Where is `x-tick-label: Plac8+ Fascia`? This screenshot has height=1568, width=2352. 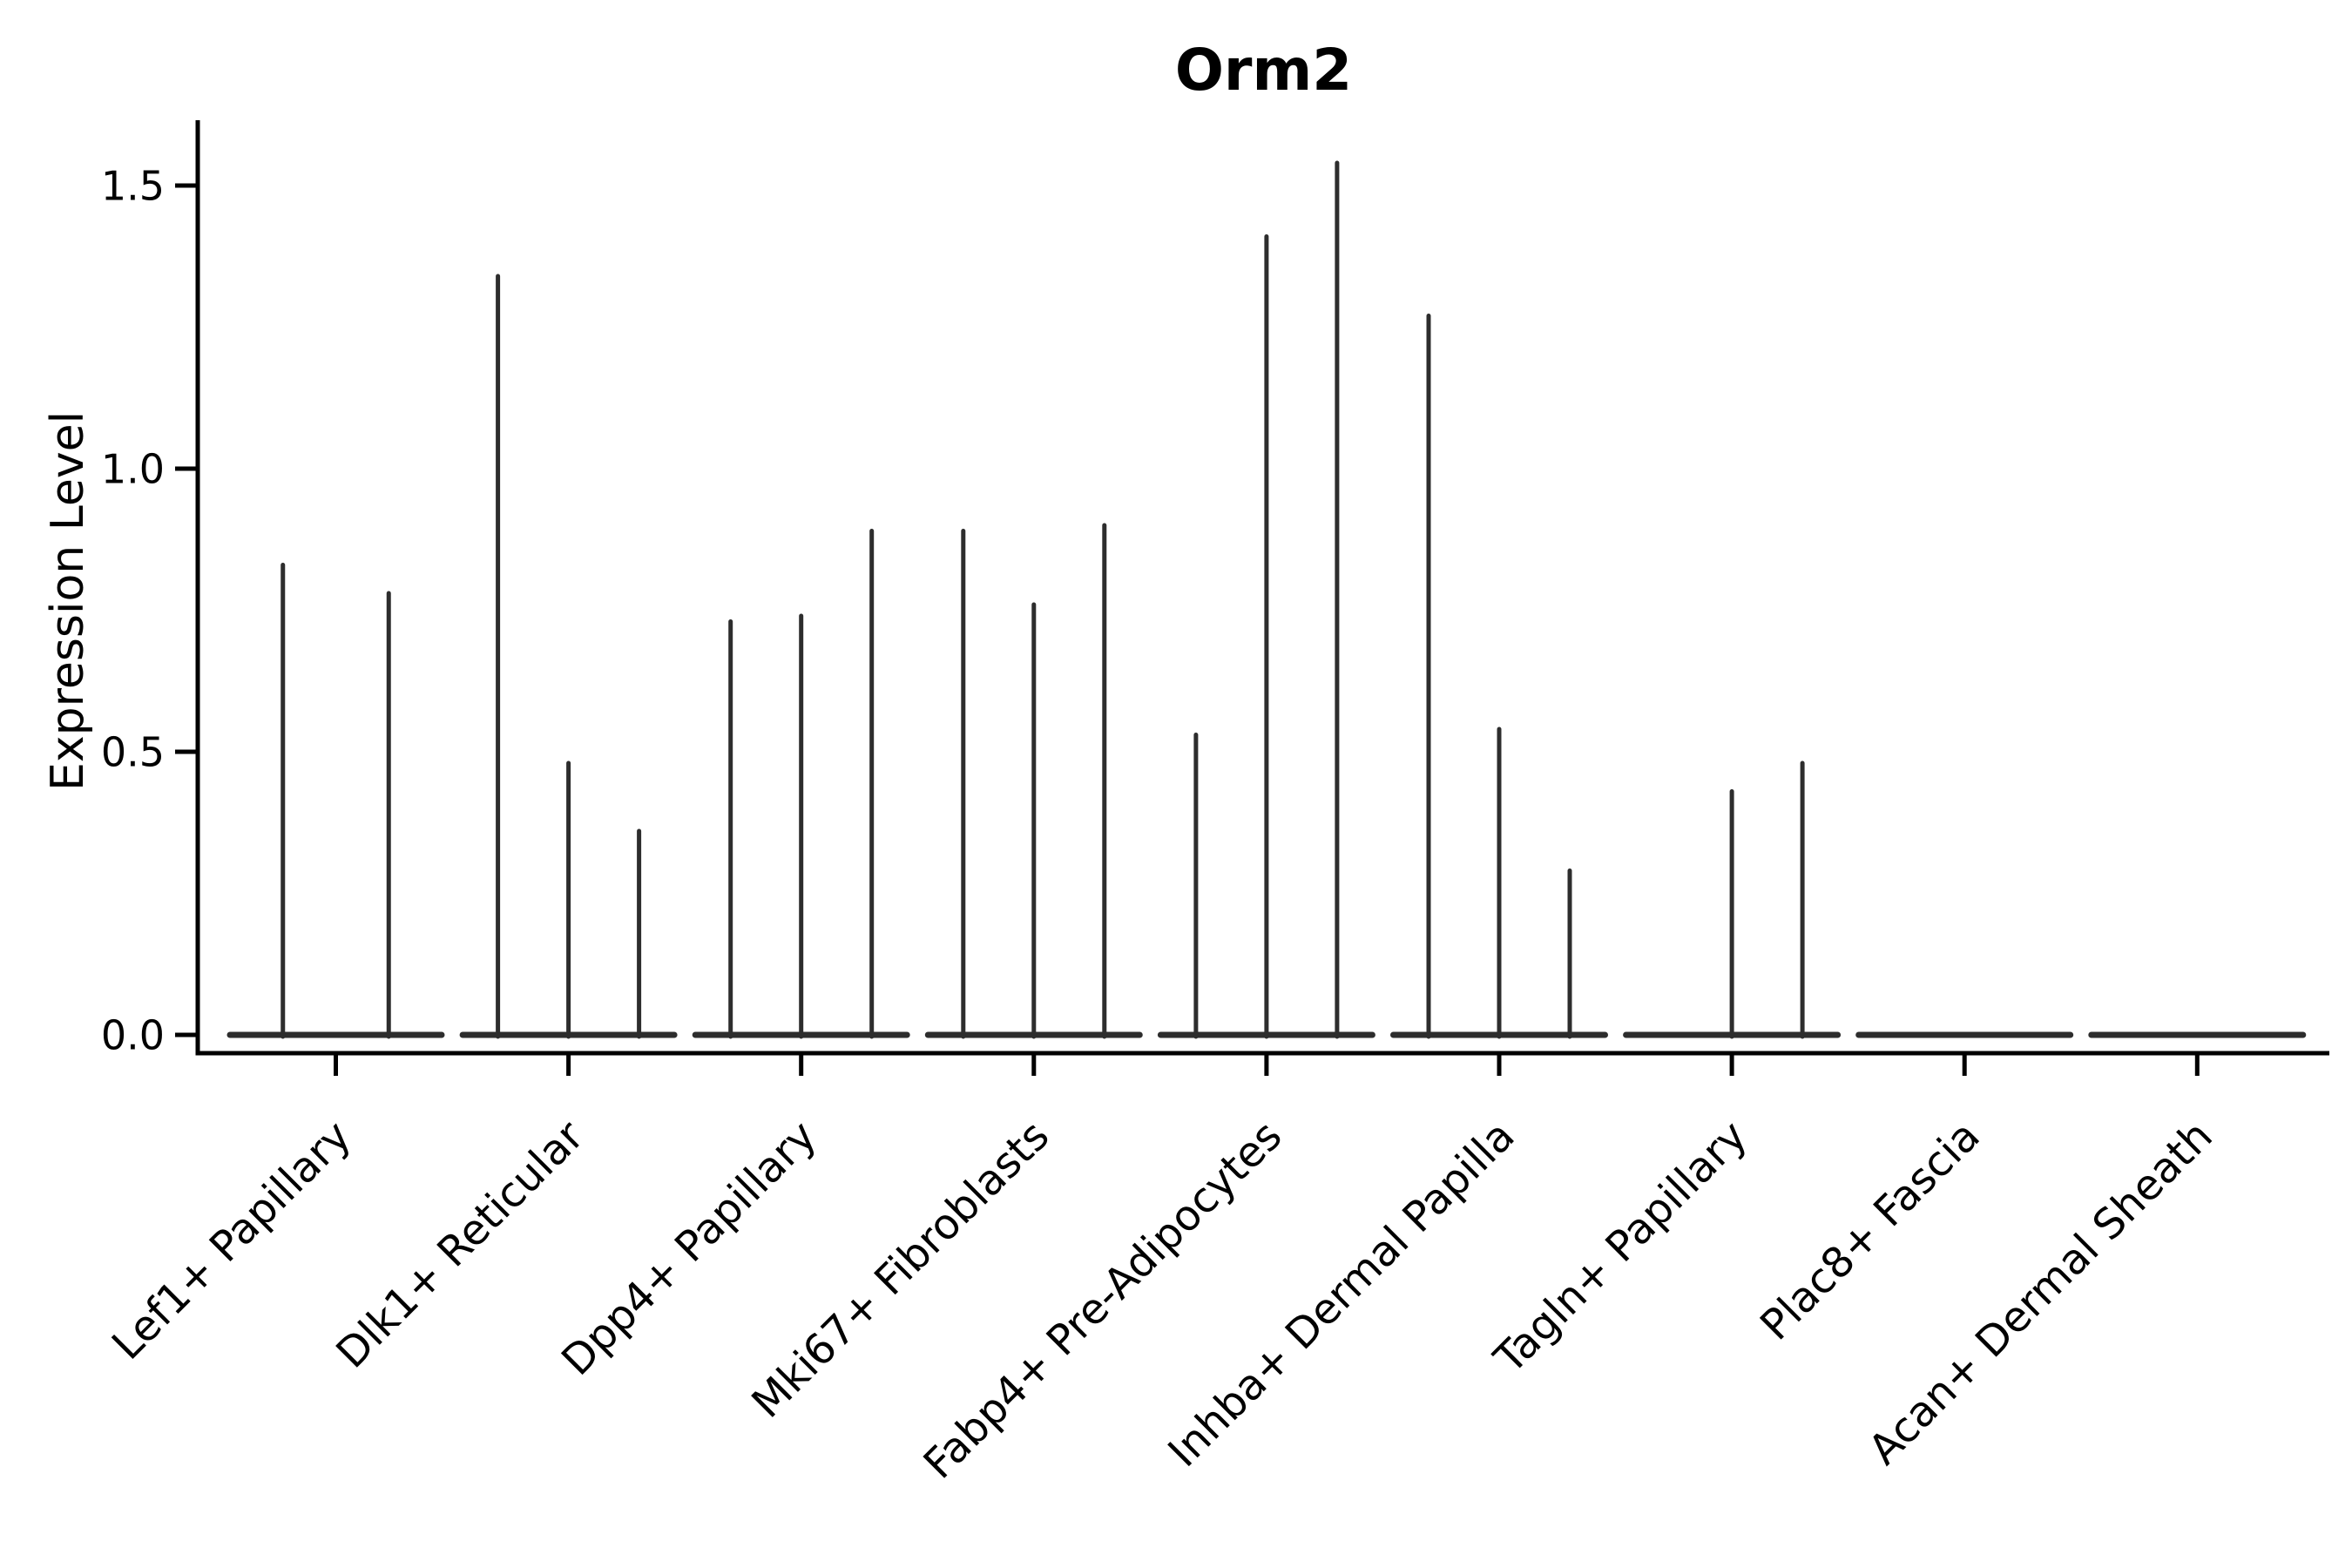
x-tick-label: Plac8+ Fascia is located at coordinates (1870, 1231).